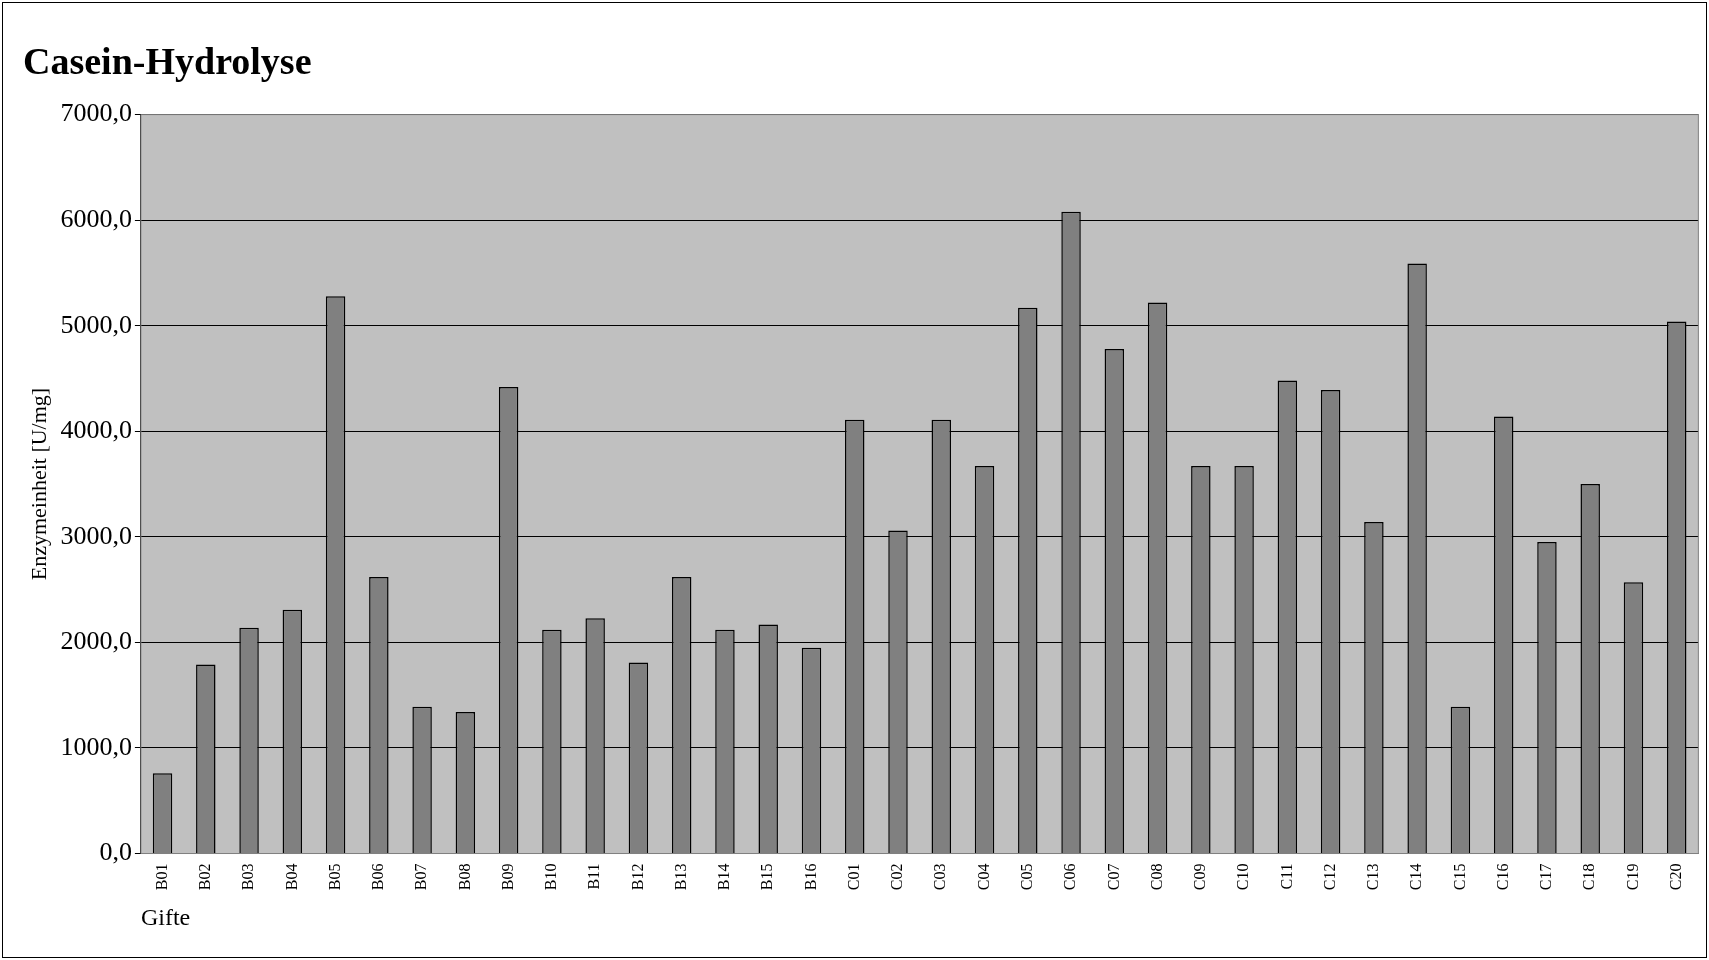  I want to click on y-tick-label: 7000,0, so click(96, 113).